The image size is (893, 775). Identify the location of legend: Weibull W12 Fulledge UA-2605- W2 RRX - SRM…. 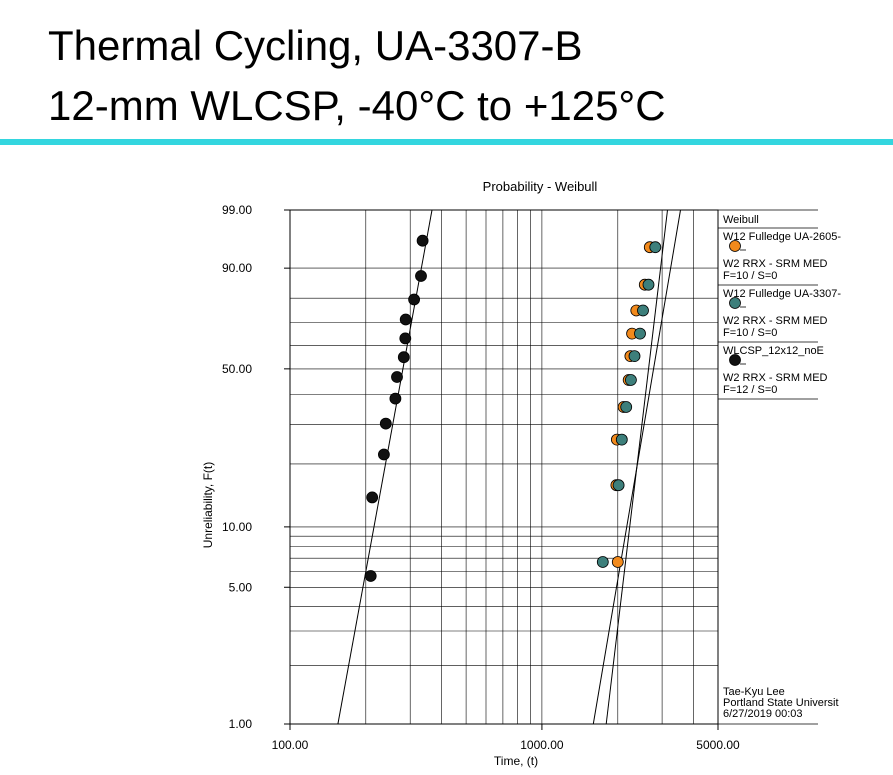
(779, 467).